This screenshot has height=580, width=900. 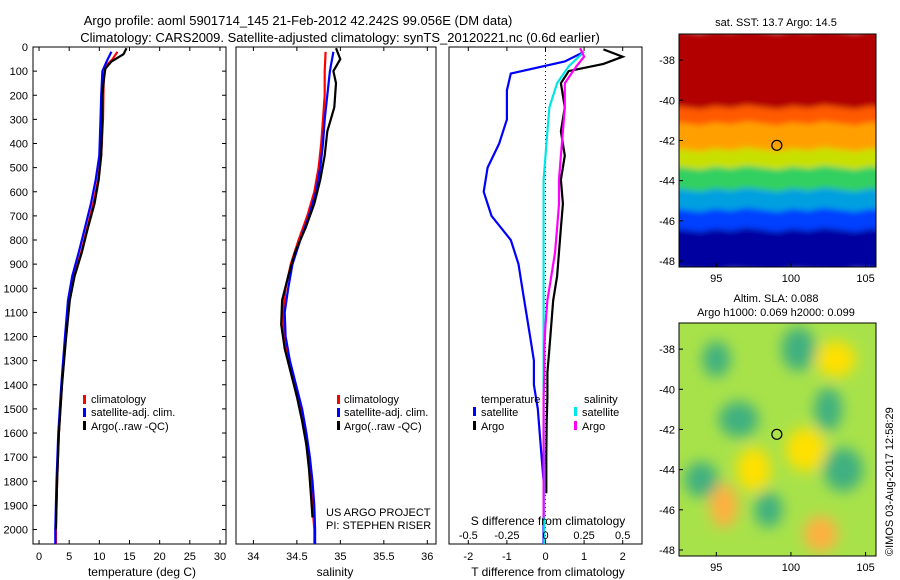 What do you see at coordinates (19, 169) in the screenshot?
I see `depth-tick-label: 500` at bounding box center [19, 169].